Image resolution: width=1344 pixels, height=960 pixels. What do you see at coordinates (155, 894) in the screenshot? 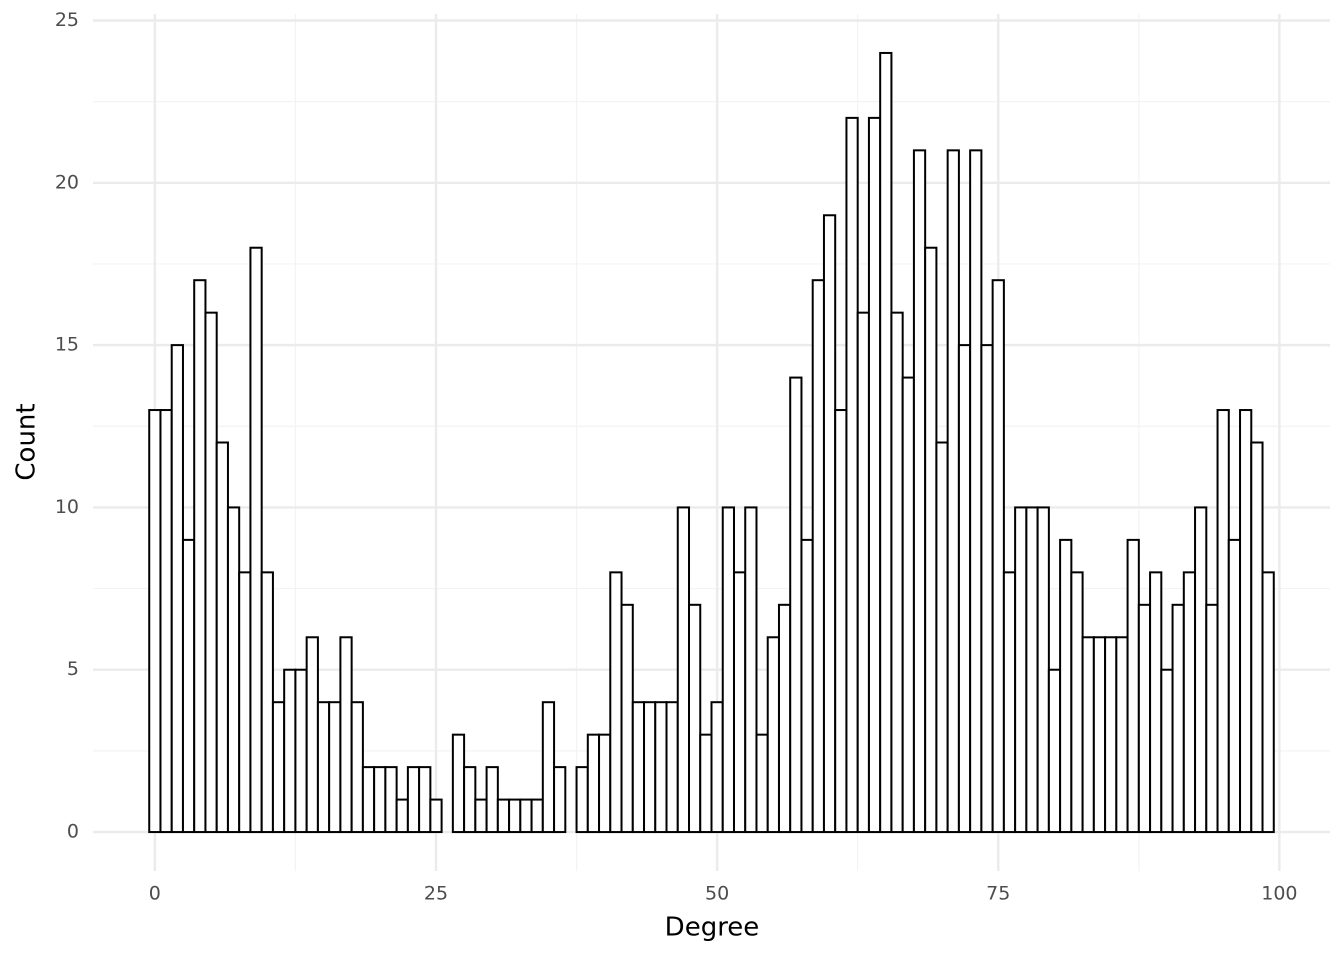
I see `x-tick-label: 0` at bounding box center [155, 894].